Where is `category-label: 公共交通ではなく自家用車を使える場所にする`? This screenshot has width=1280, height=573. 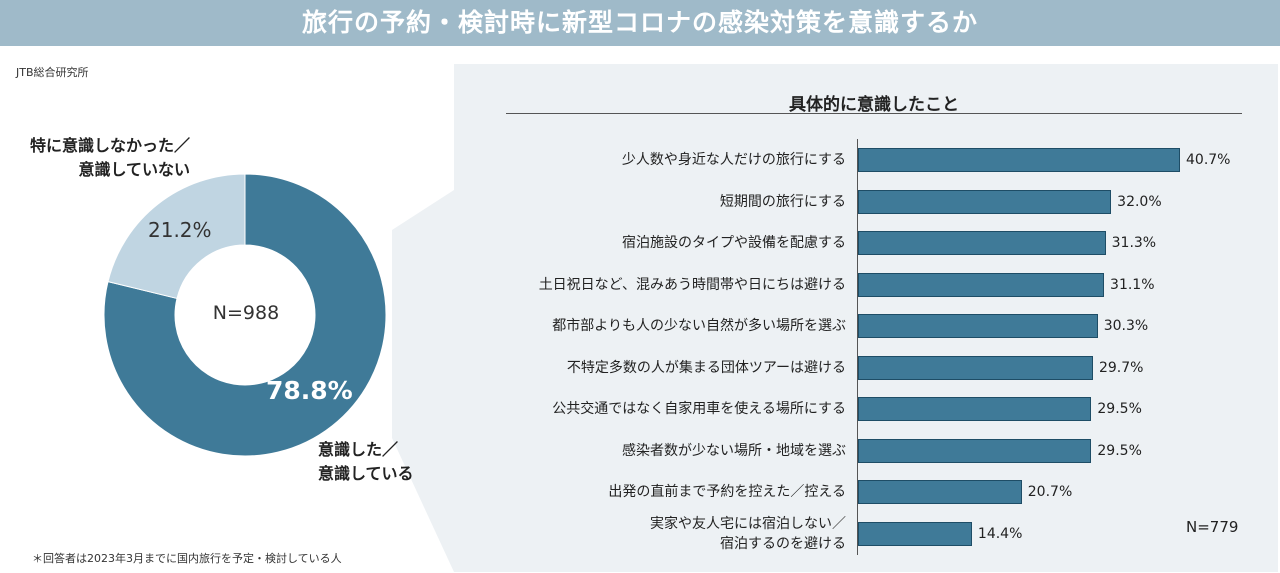
category-label: 公共交通ではなく自家用車を使える場所にする is located at coordinates (699, 409).